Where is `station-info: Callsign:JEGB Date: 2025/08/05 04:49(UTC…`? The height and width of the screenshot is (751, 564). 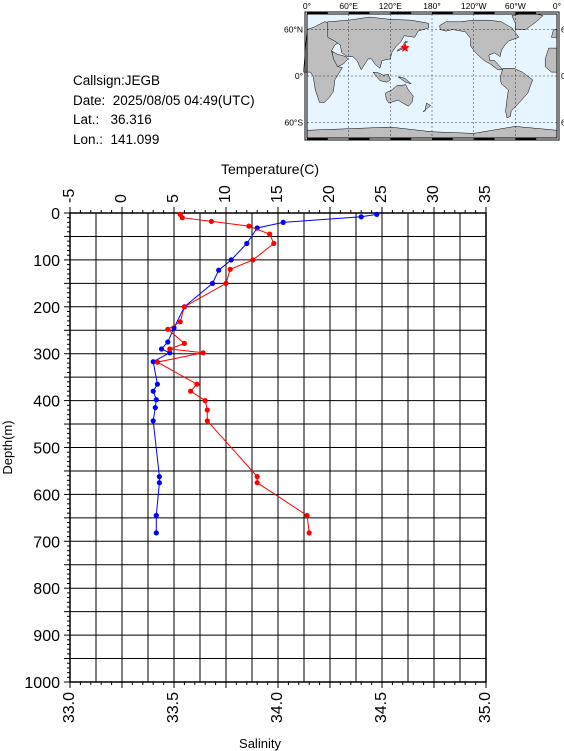 station-info: Callsign:JEGB Date: 2025/08/05 04:49(UTC… is located at coordinates (164, 110).